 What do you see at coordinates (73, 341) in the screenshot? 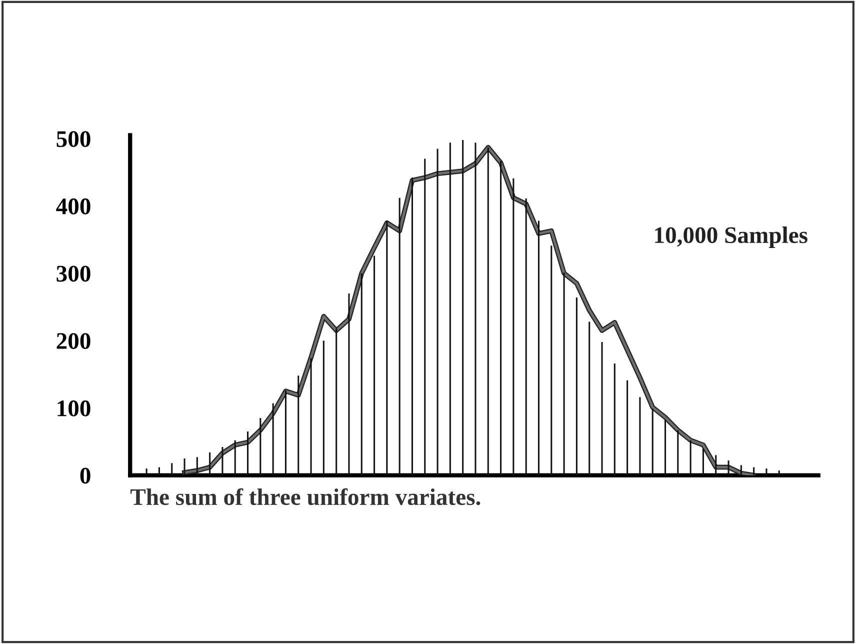
I see `y-tick-label: 200` at bounding box center [73, 341].